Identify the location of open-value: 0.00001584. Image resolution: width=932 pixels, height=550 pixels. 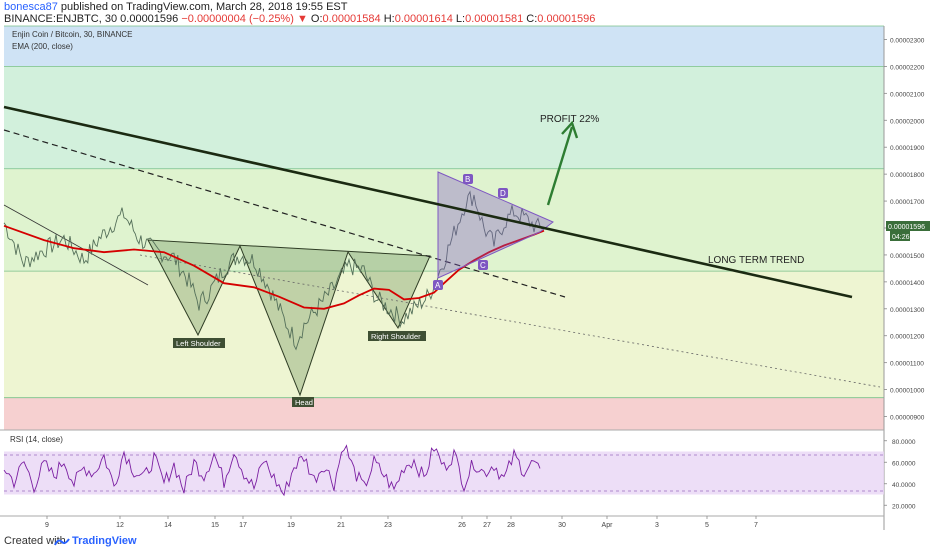
(351, 19).